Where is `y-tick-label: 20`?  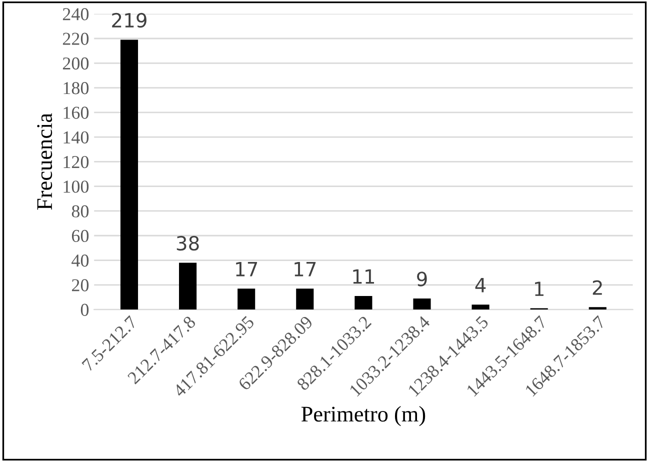
y-tick-label: 20 is located at coordinates (80, 285).